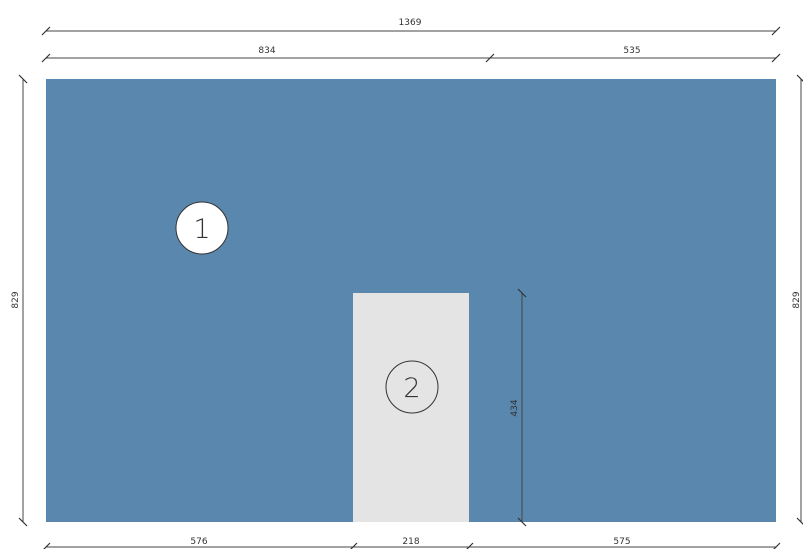 The width and height of the screenshot is (803, 549). Describe the element at coordinates (266, 51) in the screenshot. I see `dimension-label-top-left: 834` at that location.